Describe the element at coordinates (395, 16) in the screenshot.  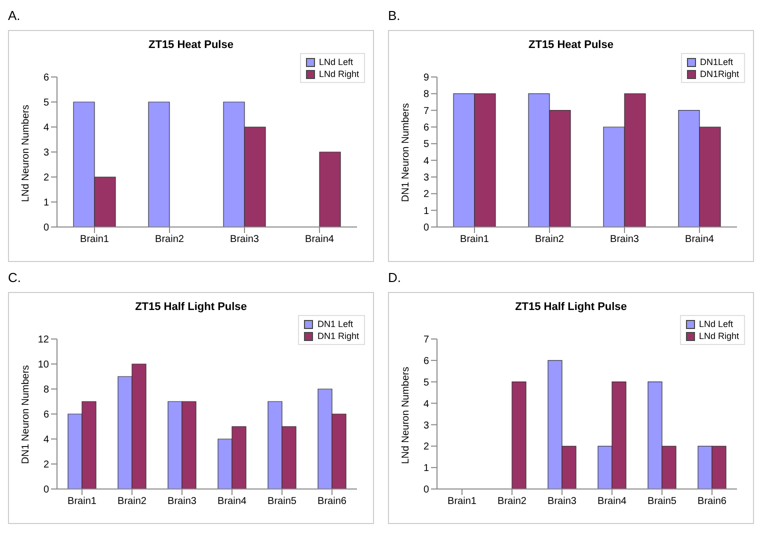
I see `text: B.` at that location.